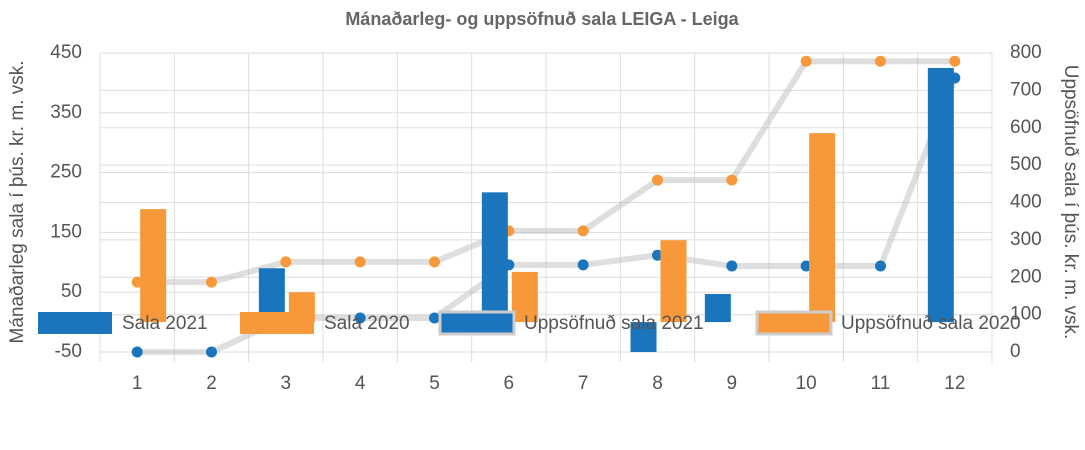 This screenshot has width=1085, height=450. What do you see at coordinates (509, 383) in the screenshot?
I see `x-tick-label: 6` at bounding box center [509, 383].